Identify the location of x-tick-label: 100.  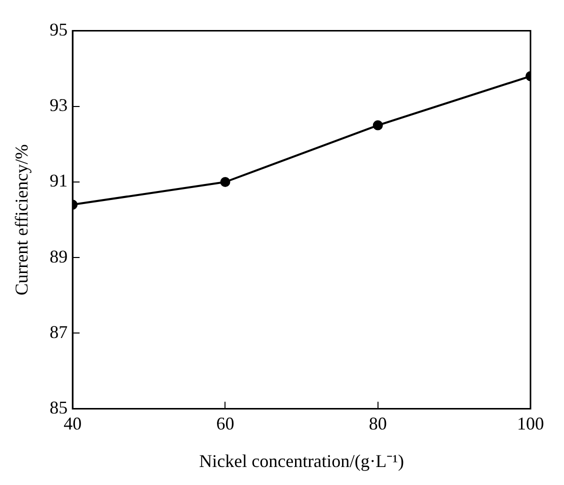
(530, 423).